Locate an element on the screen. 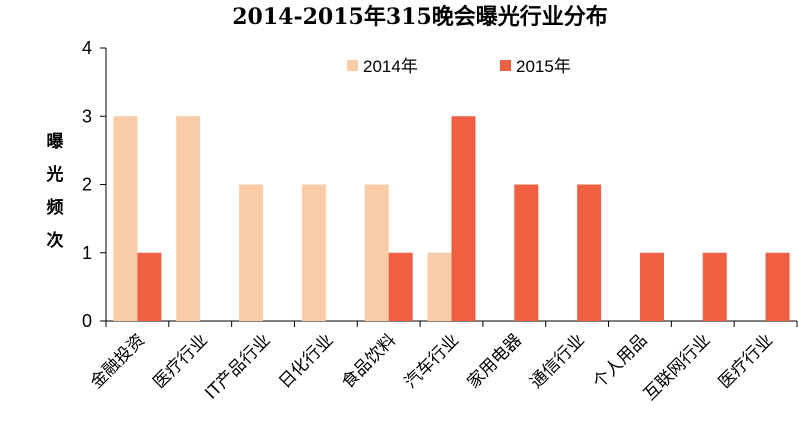  y-tick-label: 1 is located at coordinates (87, 253).